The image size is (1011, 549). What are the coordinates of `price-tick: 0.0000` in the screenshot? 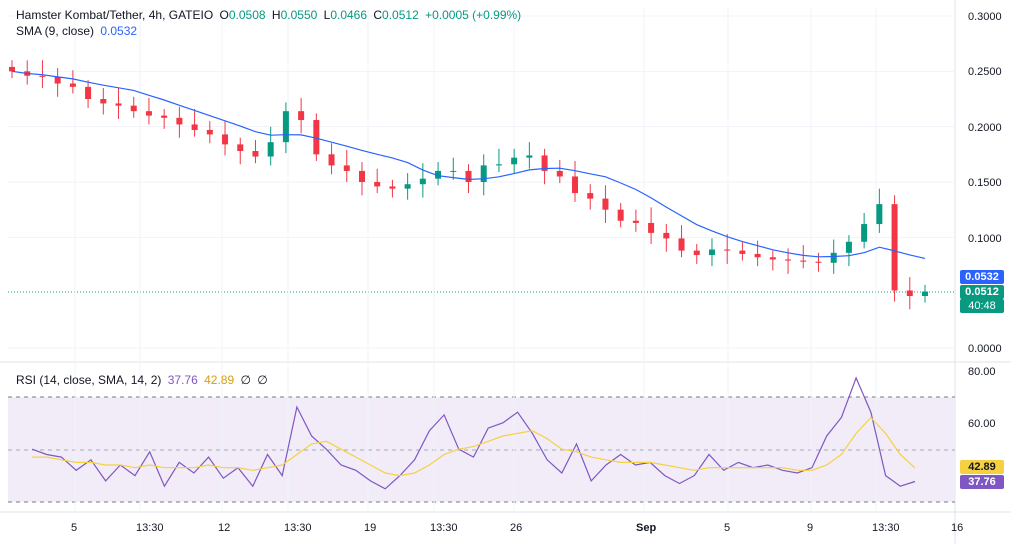 It's located at (985, 349).